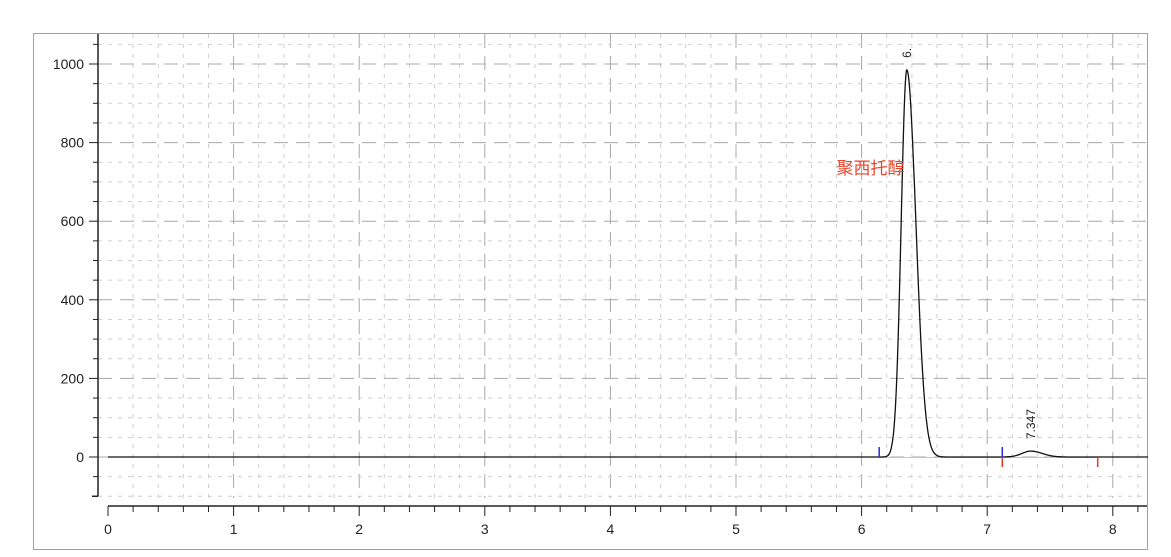 Image resolution: width=1171 pixels, height=557 pixels. What do you see at coordinates (359, 529) in the screenshot?
I see `x-tick-label: 2` at bounding box center [359, 529].